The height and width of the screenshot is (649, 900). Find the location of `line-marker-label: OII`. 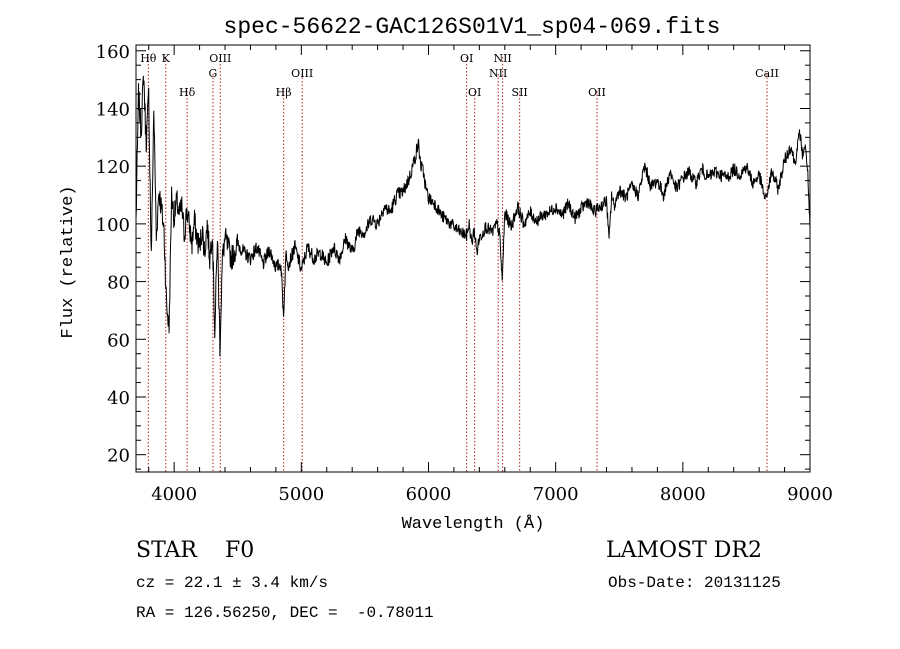

line-marker-label: OII is located at coordinates (597, 92).